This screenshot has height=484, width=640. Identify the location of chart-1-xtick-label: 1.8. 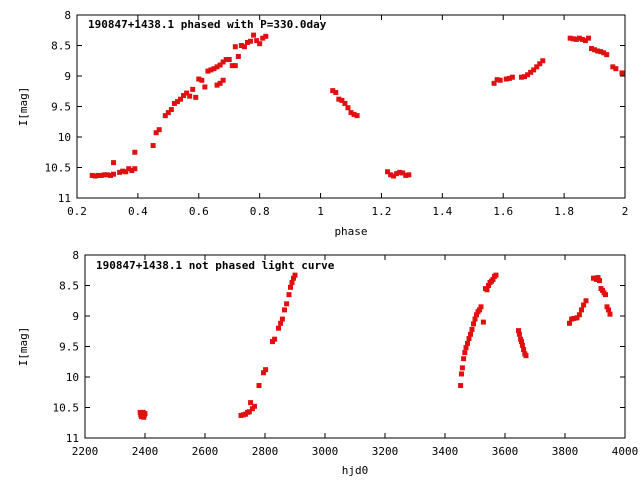
(564, 211).